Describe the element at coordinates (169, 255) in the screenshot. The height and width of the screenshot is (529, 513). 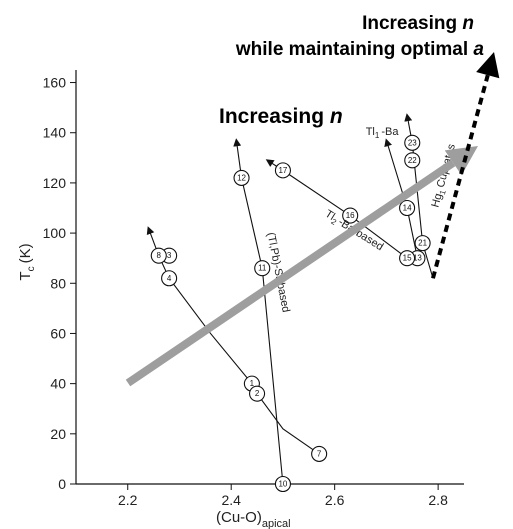
I see `data-point-label: 3` at that location.